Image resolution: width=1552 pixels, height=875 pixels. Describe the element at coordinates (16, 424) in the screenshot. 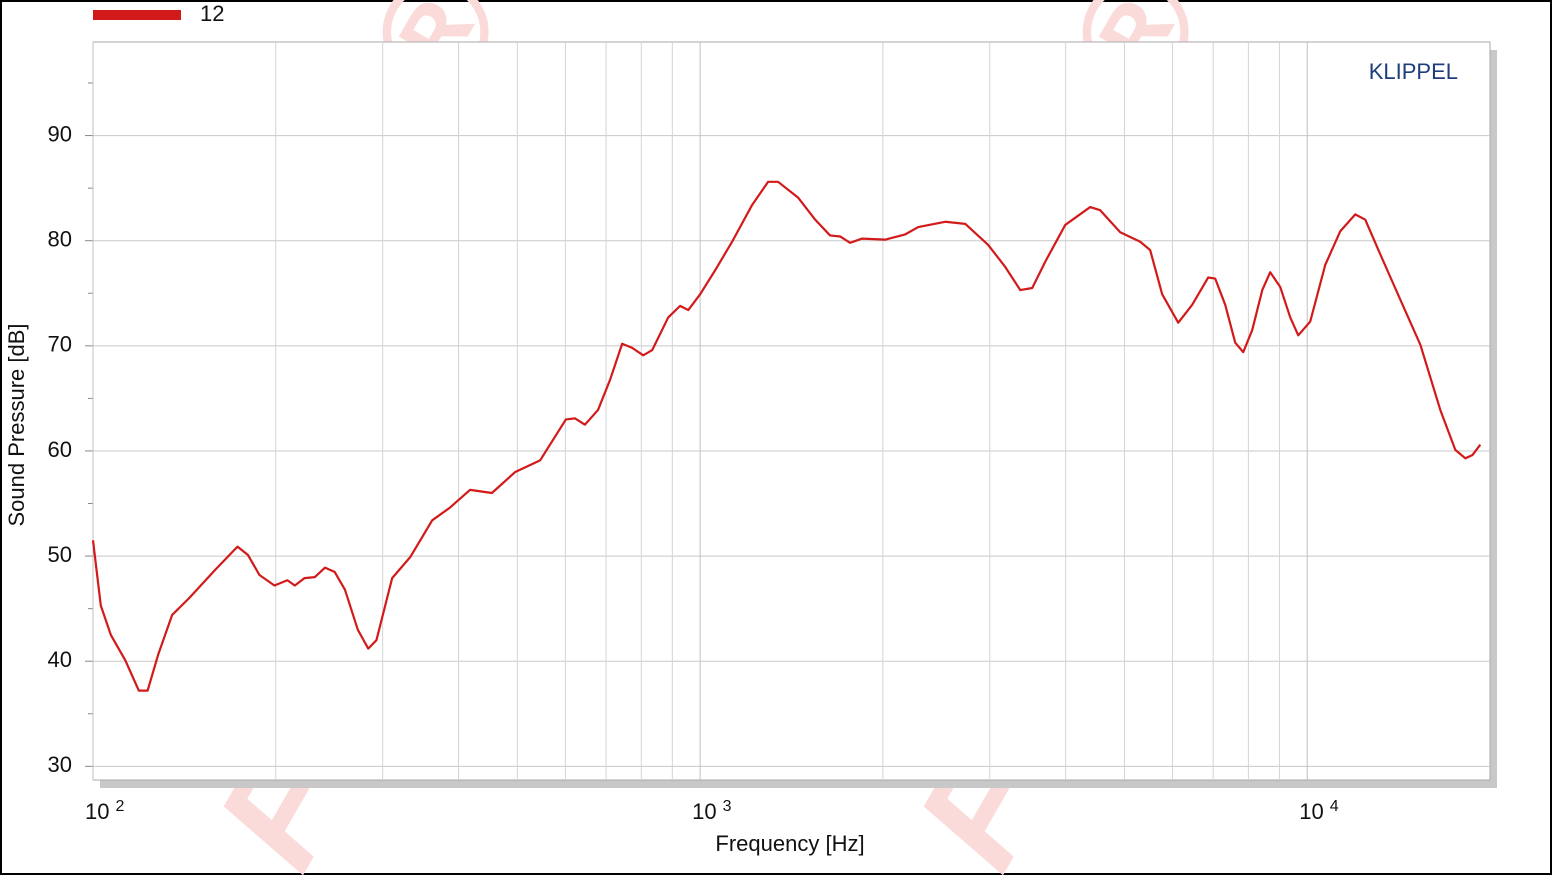

I see `y-axis-title: Sound Pressure [dB]` at that location.